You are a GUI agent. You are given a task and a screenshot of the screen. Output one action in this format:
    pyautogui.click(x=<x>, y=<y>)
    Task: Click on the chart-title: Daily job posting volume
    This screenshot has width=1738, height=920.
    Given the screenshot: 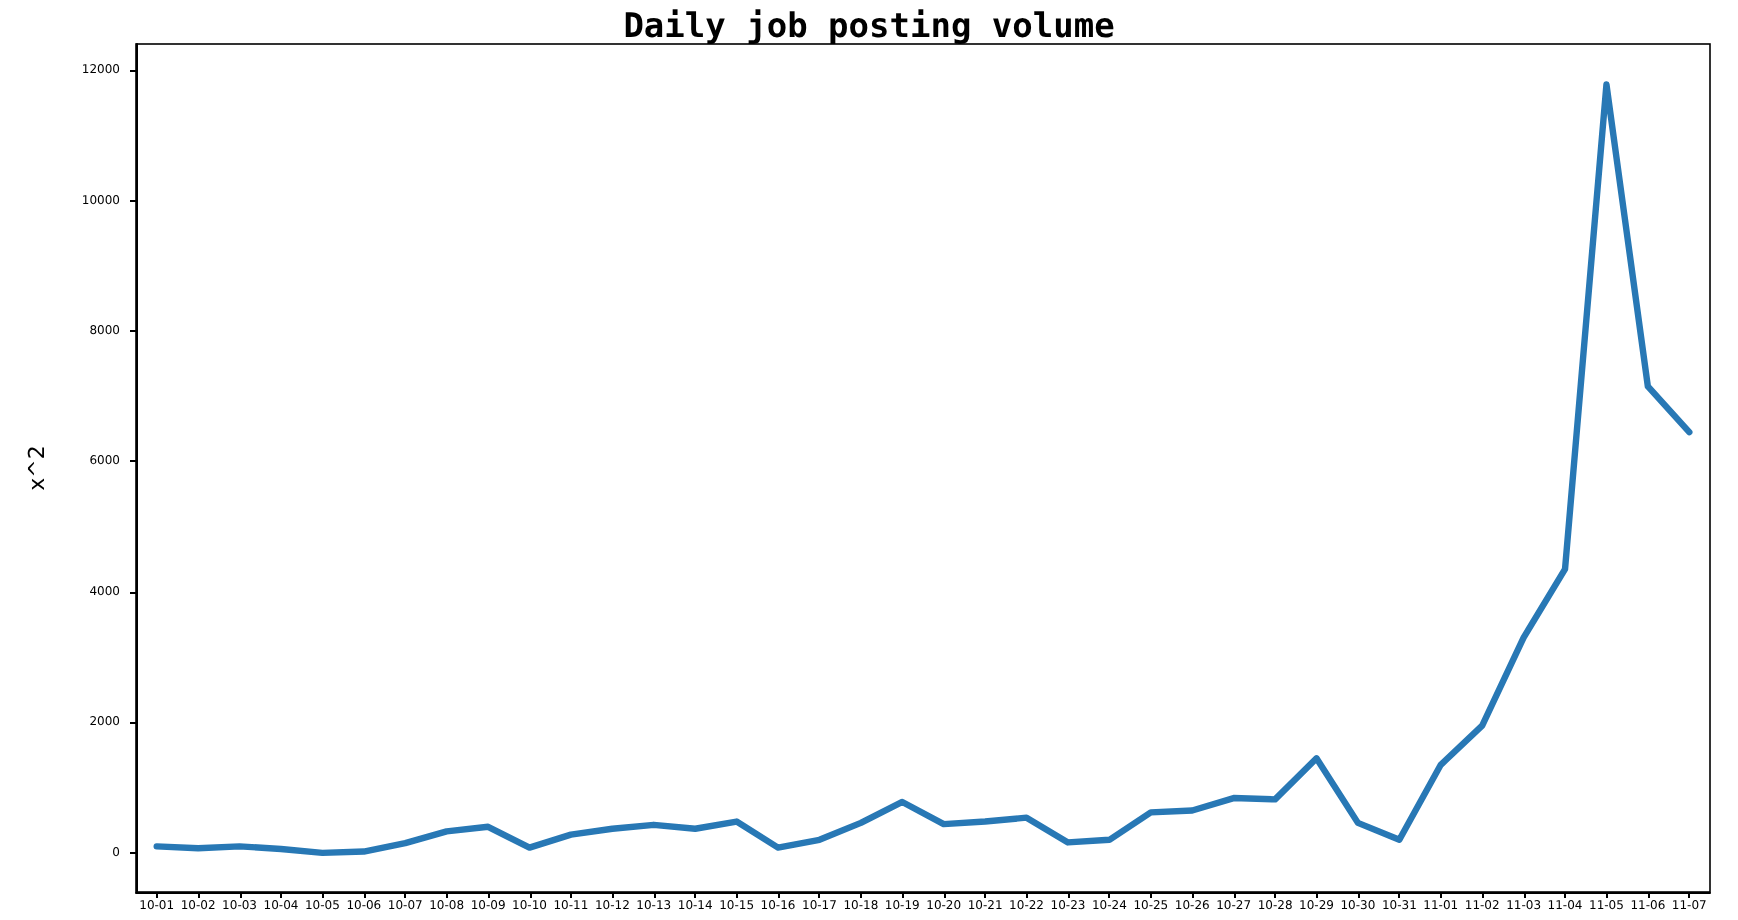 What is the action you would take?
    pyautogui.click(x=869, y=27)
    